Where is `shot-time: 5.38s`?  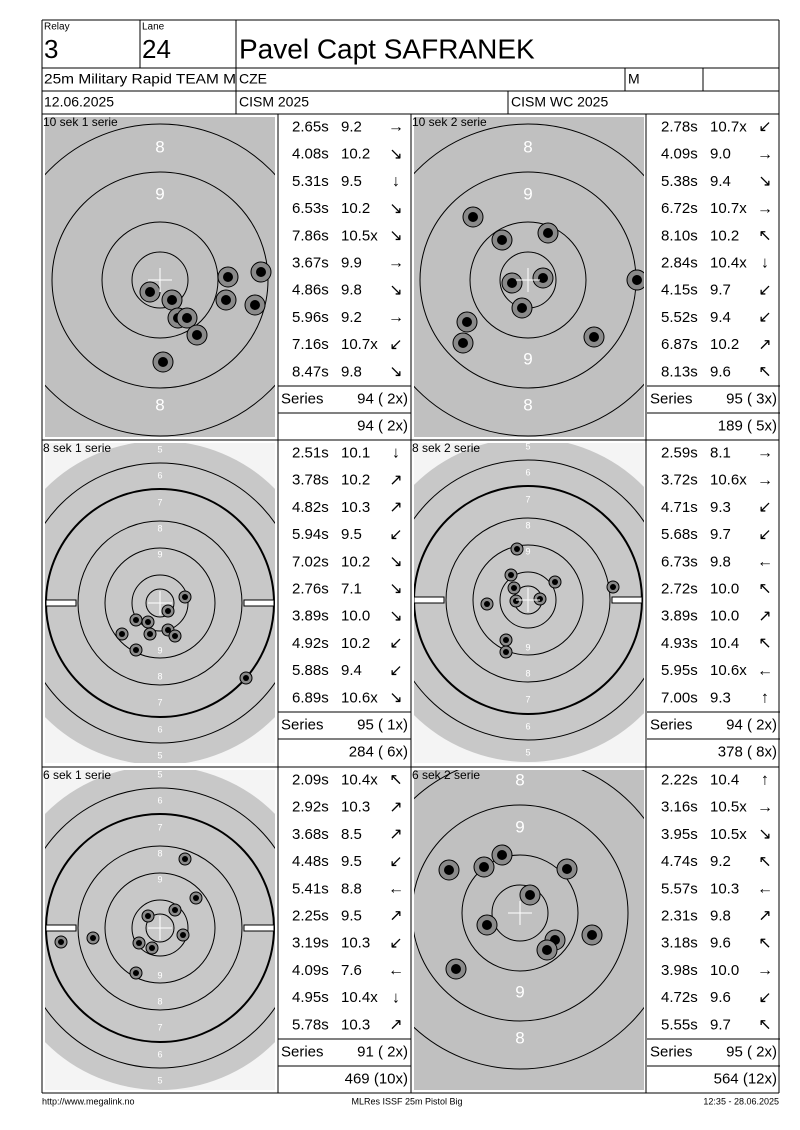
shot-time: 5.38s is located at coordinates (679, 181).